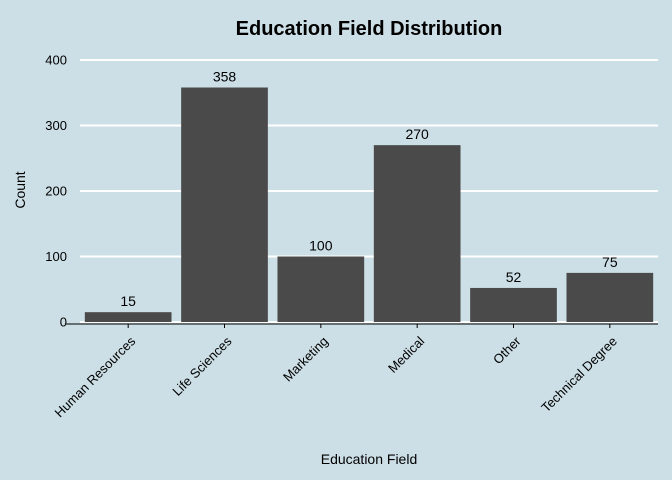 The width and height of the screenshot is (672, 480). I want to click on y-tick-label: 100, so click(56, 256).